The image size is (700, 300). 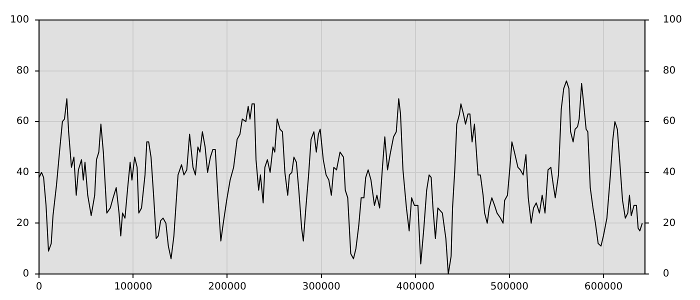 What do you see at coordinates (672, 20) in the screenshot?
I see `y2-tick-label: 100` at bounding box center [672, 20].